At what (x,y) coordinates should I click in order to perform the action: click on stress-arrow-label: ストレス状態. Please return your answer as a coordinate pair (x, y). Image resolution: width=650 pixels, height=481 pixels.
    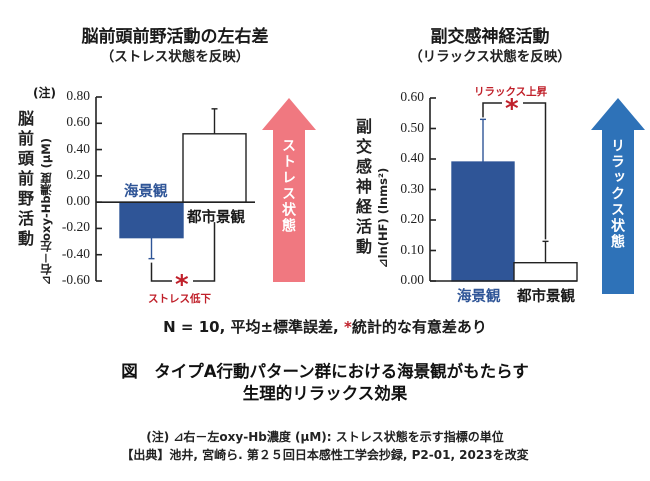
    Looking at the image, I should click on (288, 186).